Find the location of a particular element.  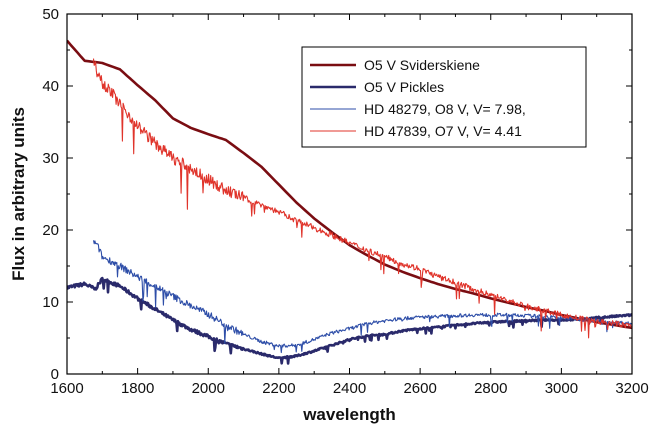

x-tick-label: 2600 is located at coordinates (419, 388).